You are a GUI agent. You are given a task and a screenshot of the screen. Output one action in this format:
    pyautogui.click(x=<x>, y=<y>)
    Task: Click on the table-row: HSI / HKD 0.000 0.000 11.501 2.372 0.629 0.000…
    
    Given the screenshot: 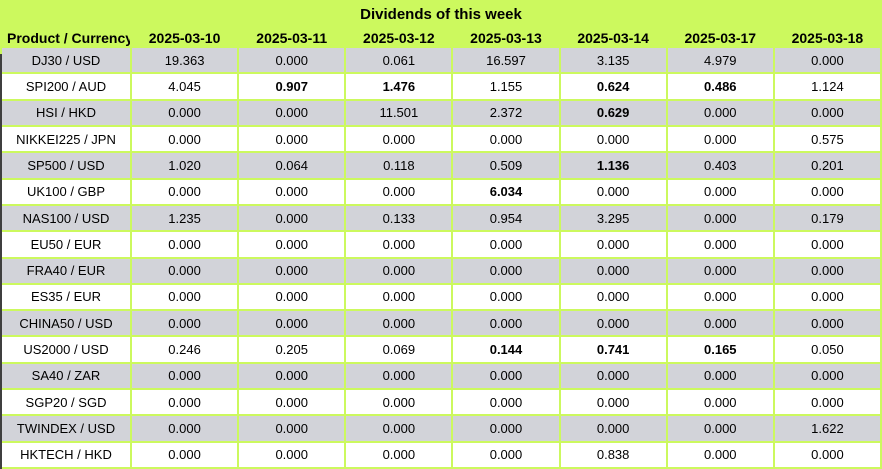 What is the action you would take?
    pyautogui.click(x=441, y=112)
    